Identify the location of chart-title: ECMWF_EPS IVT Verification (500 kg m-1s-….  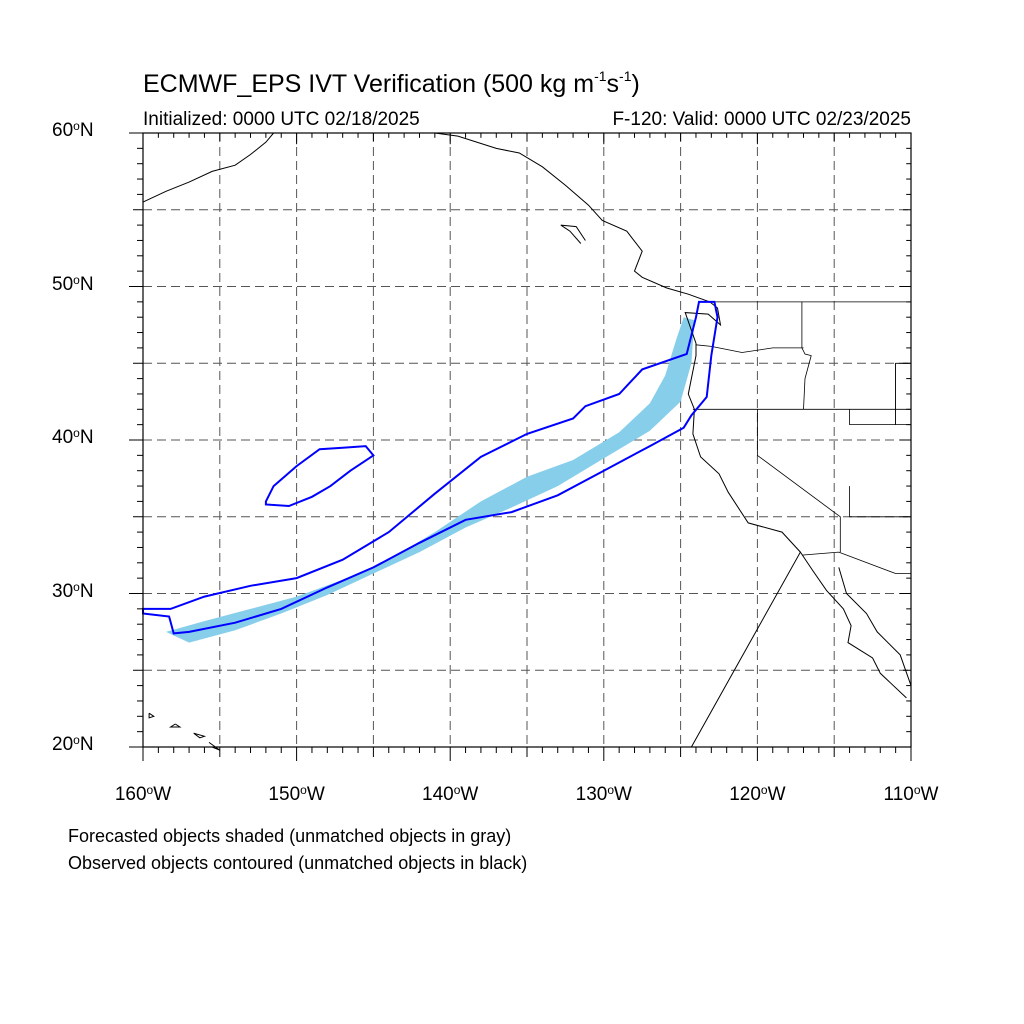
(391, 83).